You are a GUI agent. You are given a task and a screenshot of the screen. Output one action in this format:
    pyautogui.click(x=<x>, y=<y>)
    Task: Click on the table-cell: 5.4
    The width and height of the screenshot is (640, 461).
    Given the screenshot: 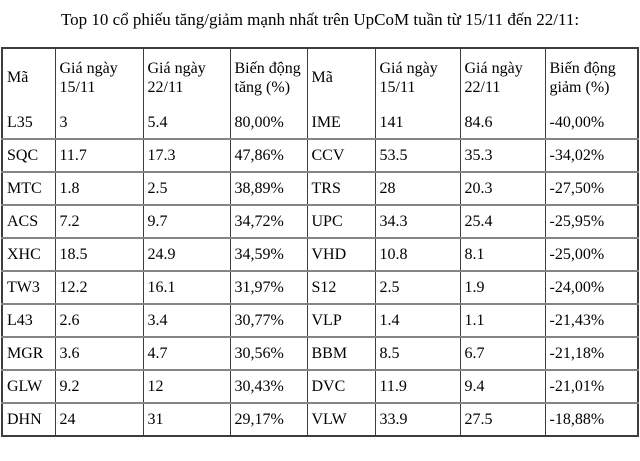 What is the action you would take?
    pyautogui.click(x=186, y=122)
    